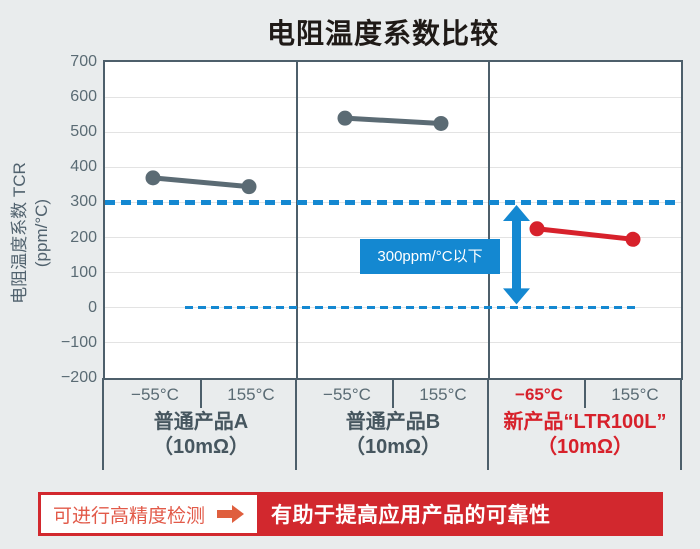 This screenshot has height=549, width=700. What do you see at coordinates (19, 233) in the screenshot?
I see `y-axis-label-text: 电阻温度系数 TCR` at bounding box center [19, 233].